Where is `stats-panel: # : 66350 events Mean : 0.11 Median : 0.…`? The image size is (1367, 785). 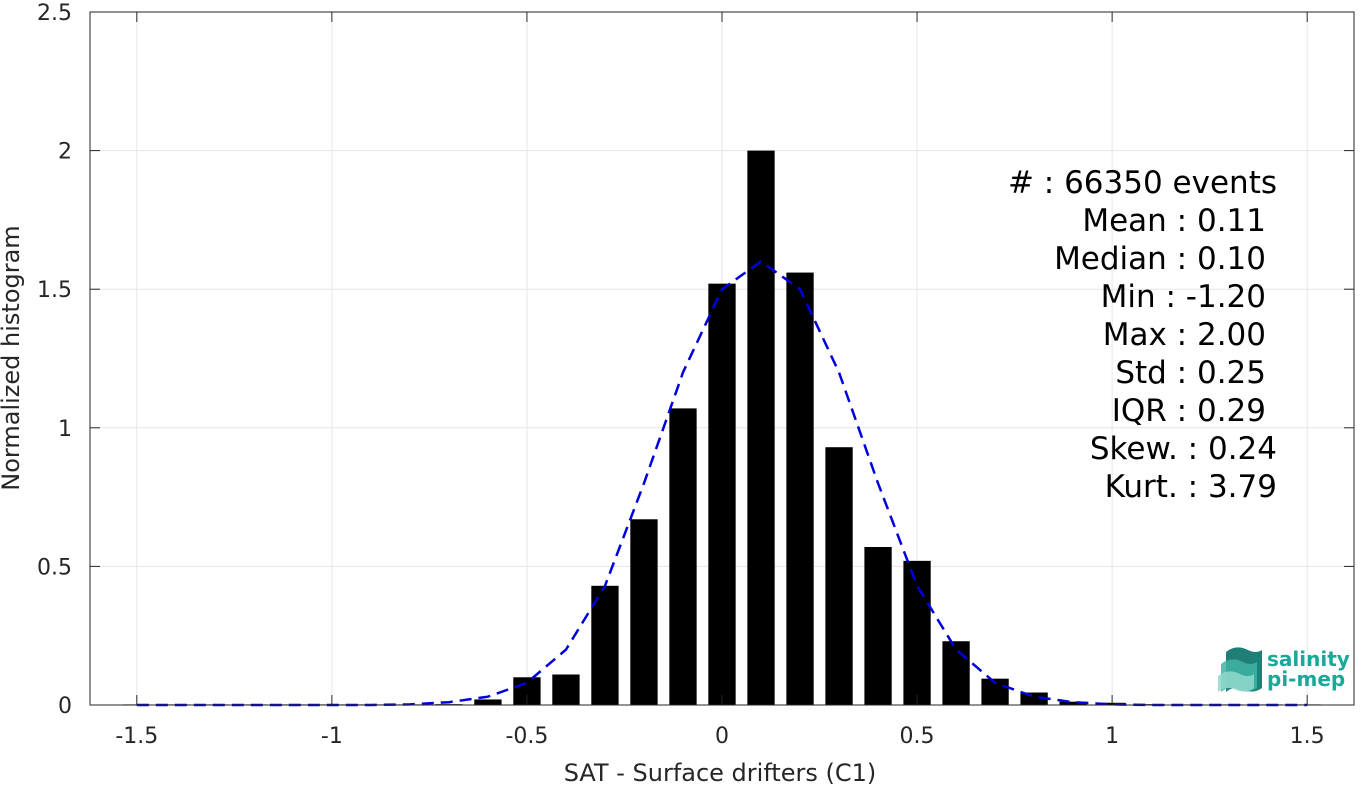
stats-panel: # : 66350 events Mean : 0.11 Median : 0.… is located at coordinates (1142, 335).